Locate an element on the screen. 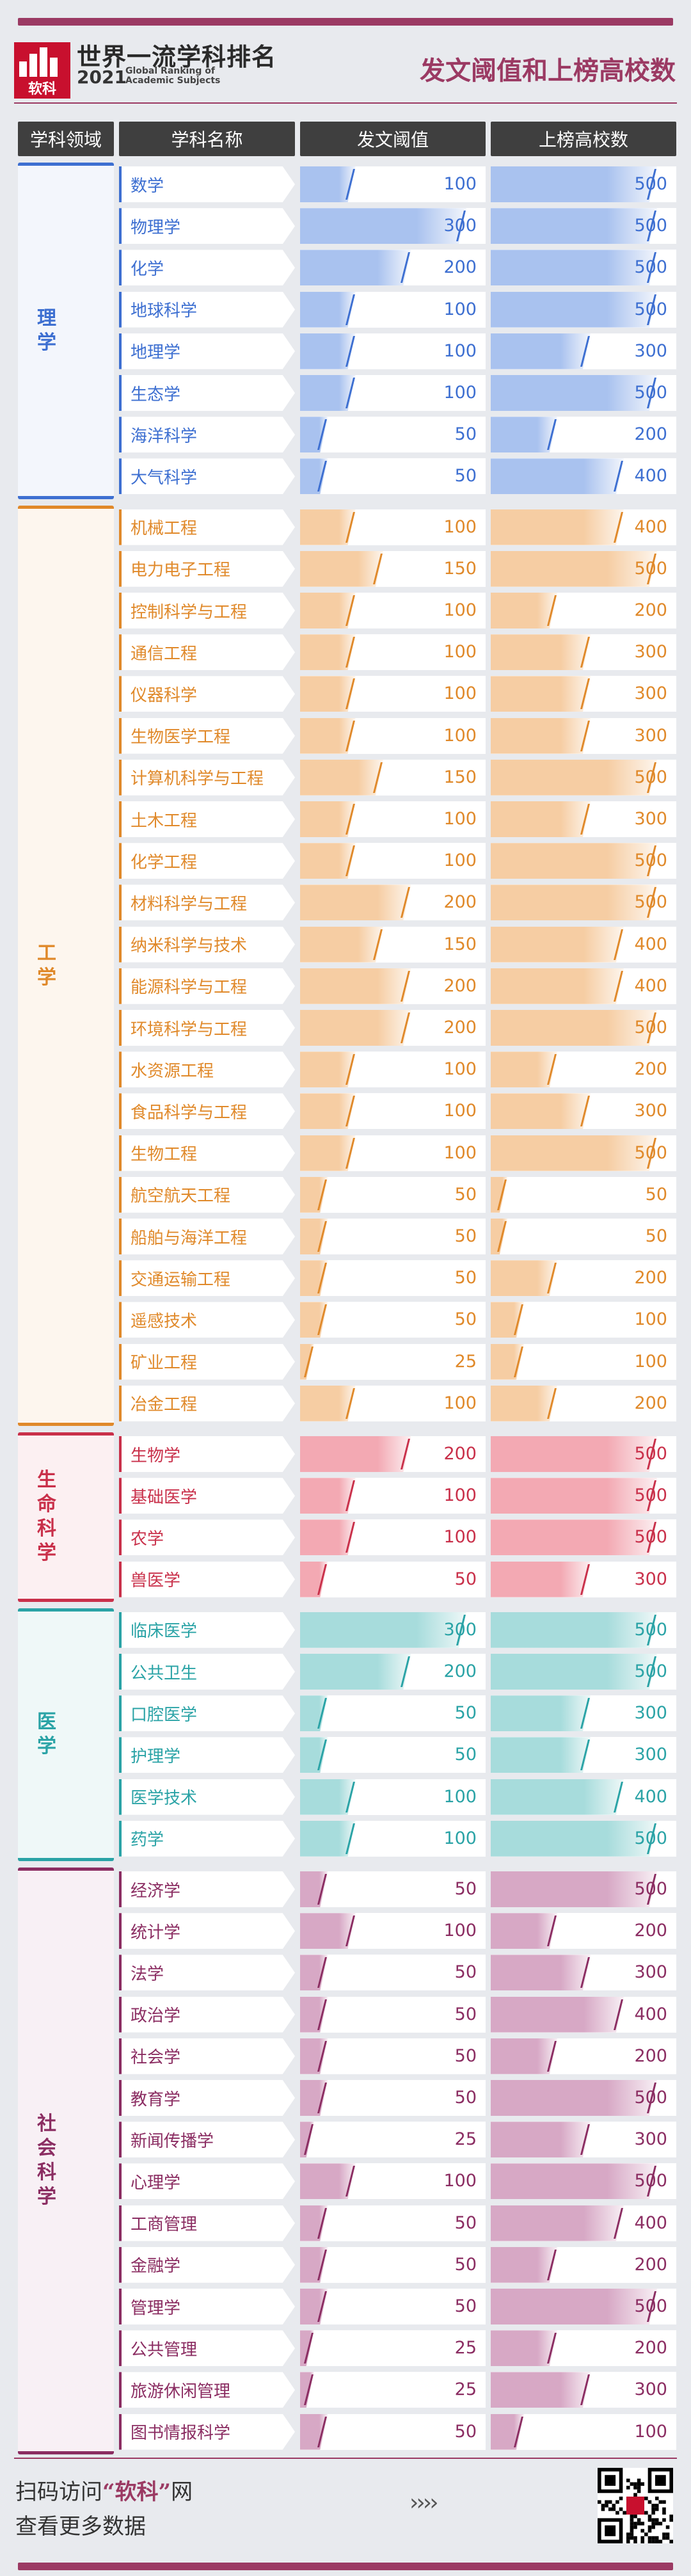  subject-name: 海洋科学 is located at coordinates (207, 435).